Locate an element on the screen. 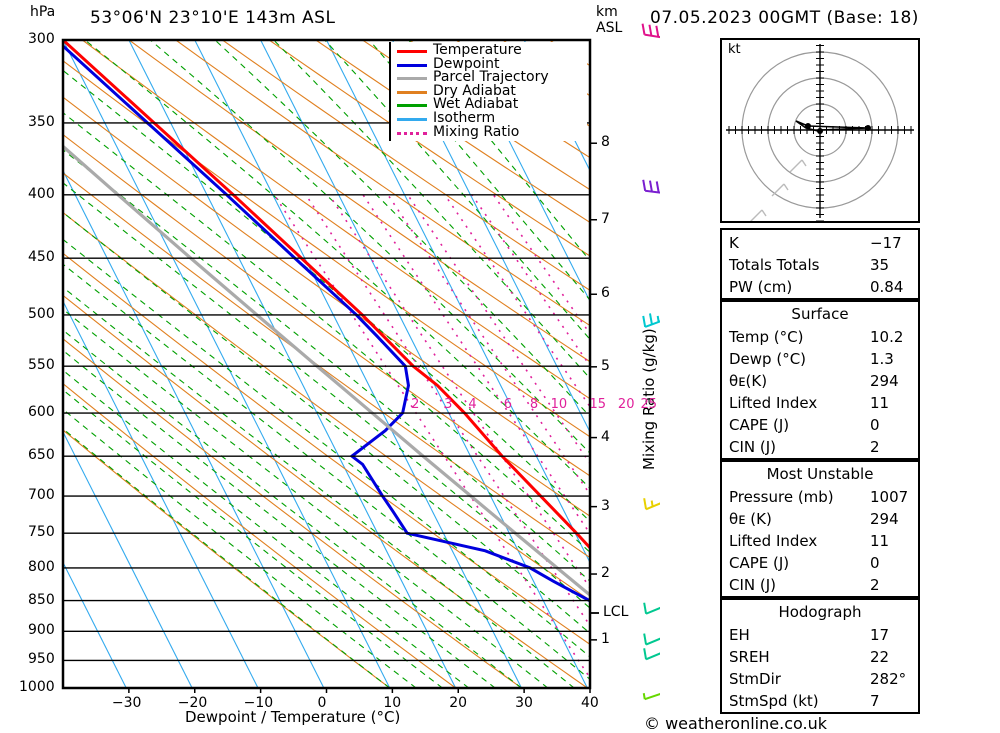 Image resolution: width=1000 pixels, height=733 pixels. pressure-tick-label: 850 is located at coordinates (41, 599).